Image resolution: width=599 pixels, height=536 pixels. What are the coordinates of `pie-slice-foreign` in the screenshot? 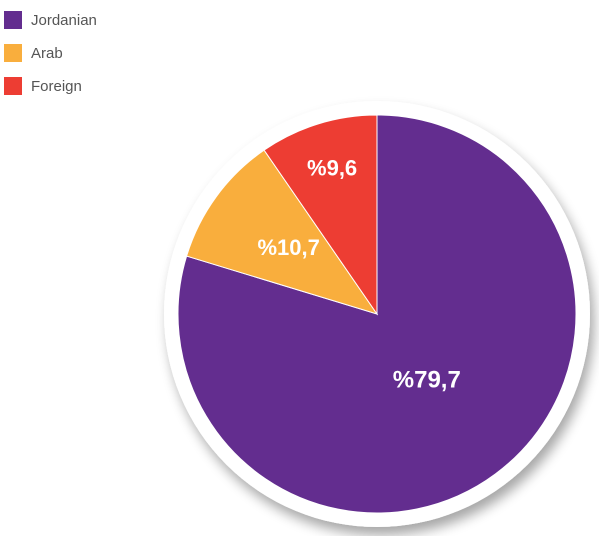 It's located at (320, 215).